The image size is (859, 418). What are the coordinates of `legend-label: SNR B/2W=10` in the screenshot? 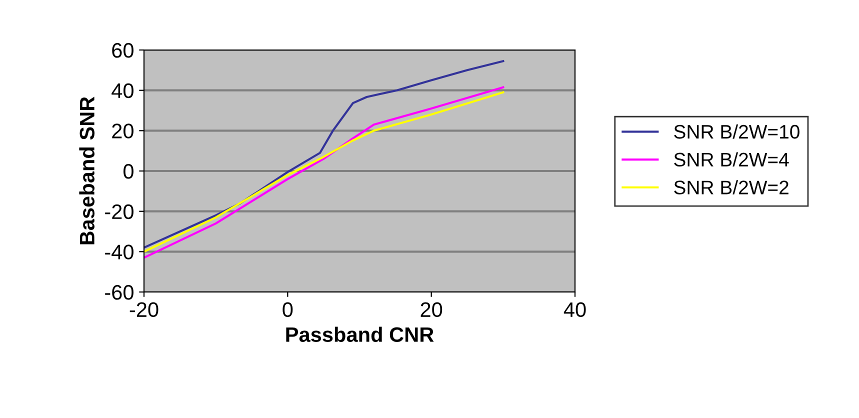 It's located at (737, 131).